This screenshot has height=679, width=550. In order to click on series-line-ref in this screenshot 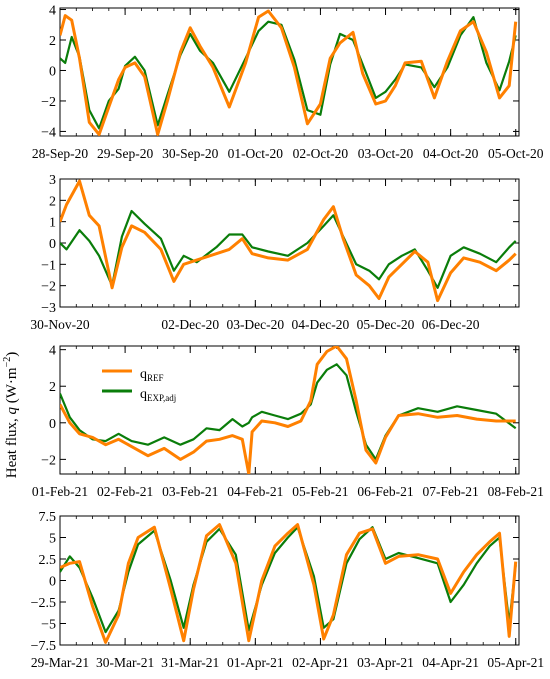, I will do `click(289, 583)`.